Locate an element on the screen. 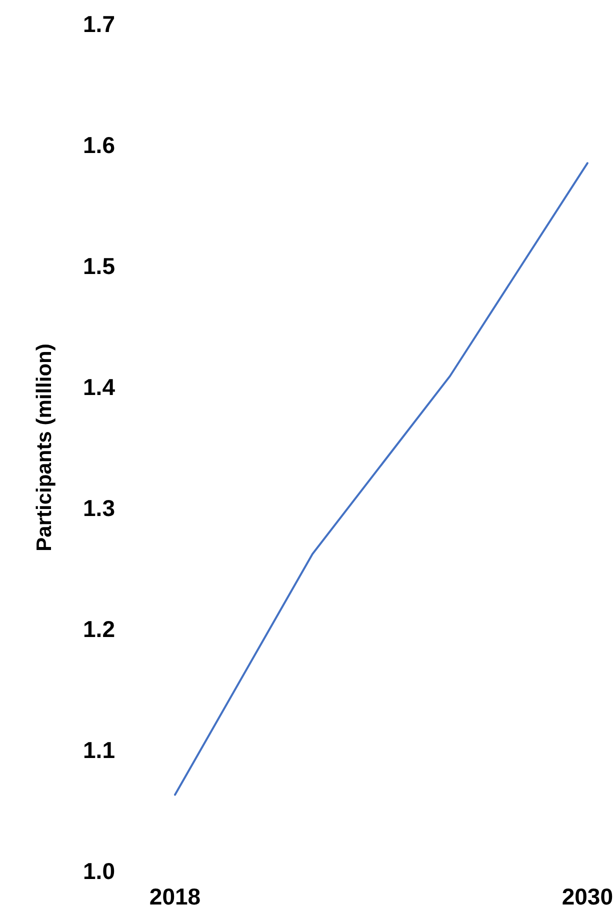 This screenshot has width=616, height=911. y-tick-label: 1.3 is located at coordinates (99, 508).